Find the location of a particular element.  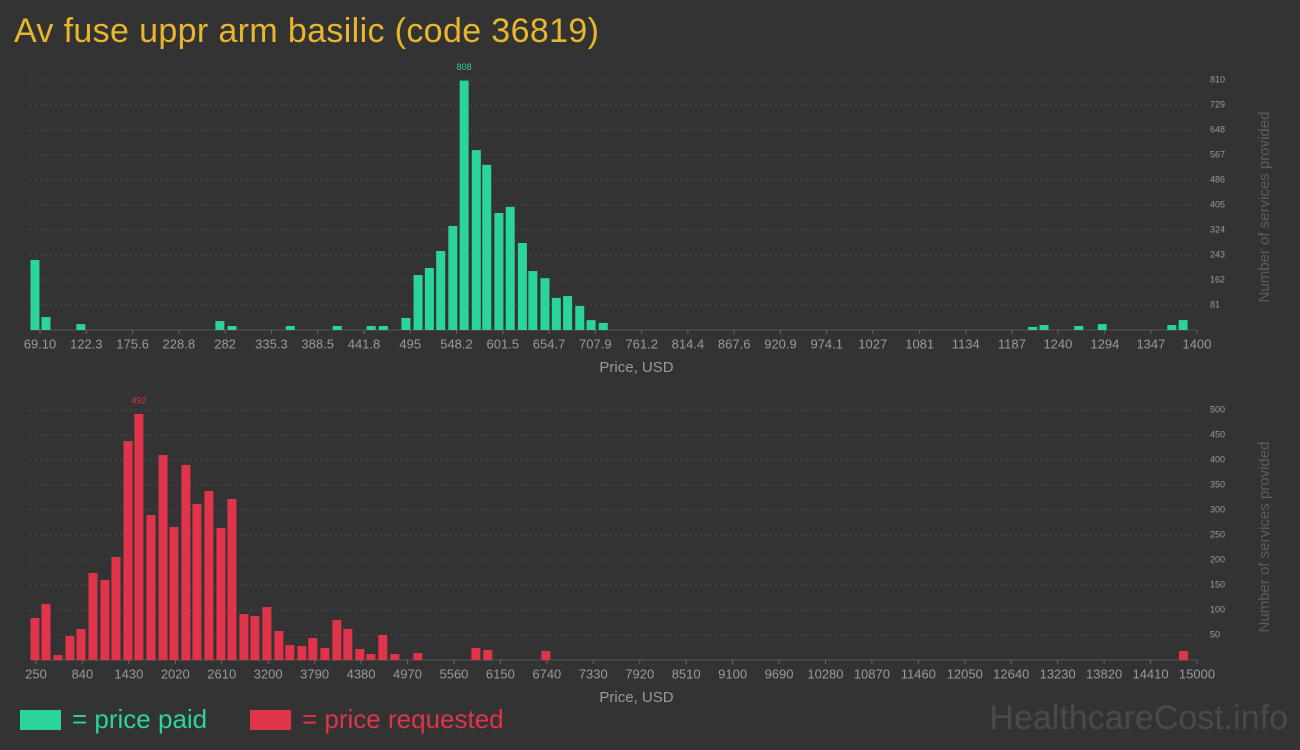

x-tick-label: 4380 is located at coordinates (361, 673).